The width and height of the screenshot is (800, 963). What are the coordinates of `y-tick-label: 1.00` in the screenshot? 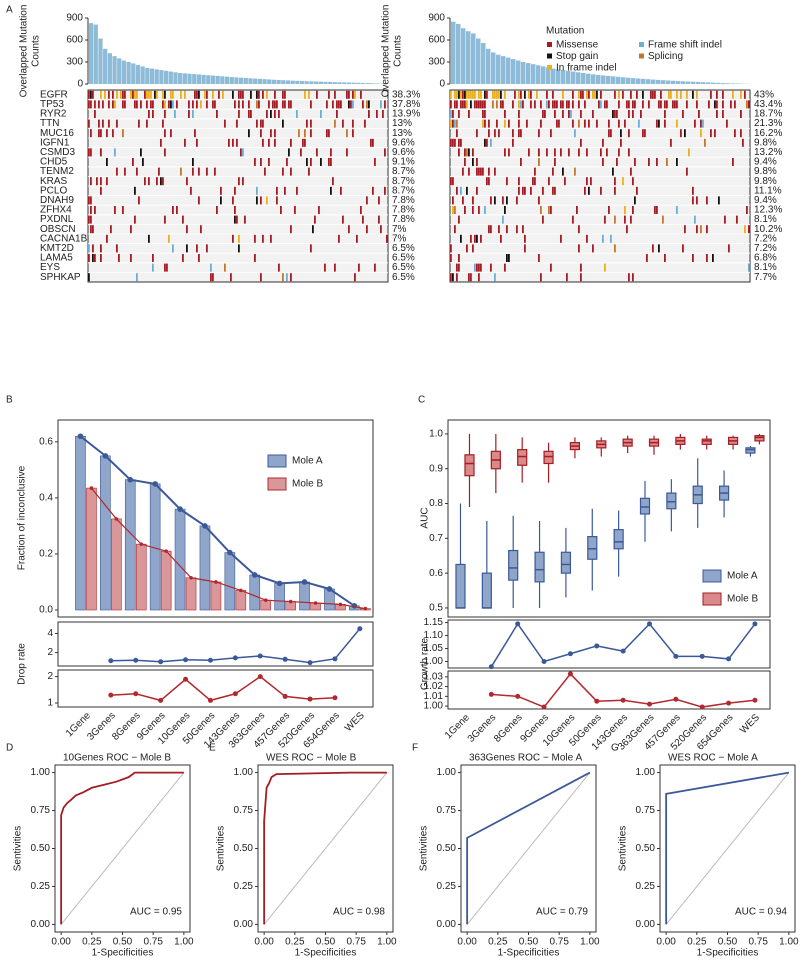 It's located at (244, 772).